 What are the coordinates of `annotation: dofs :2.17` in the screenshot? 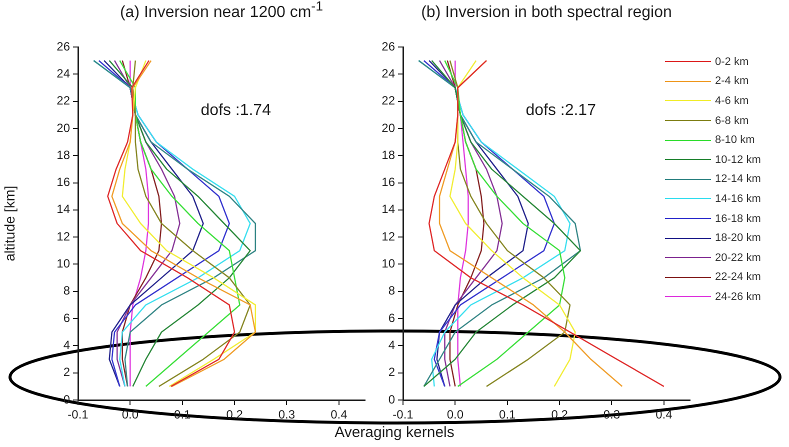 It's located at (561, 110).